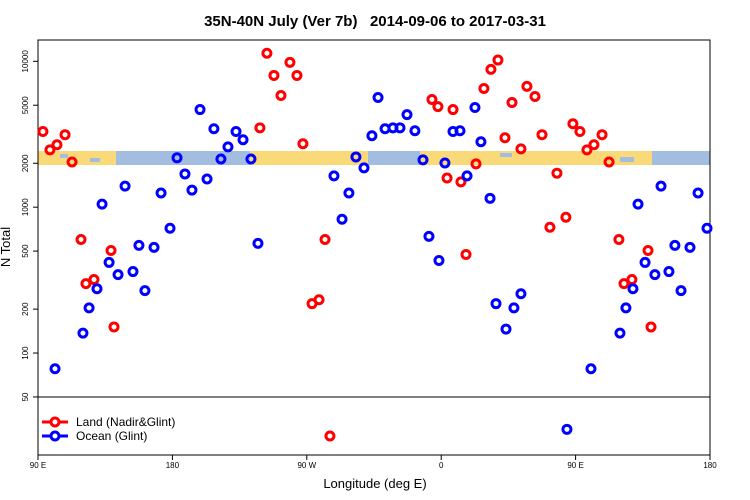 The height and width of the screenshot is (500, 750). I want to click on x-tick-label: 0, so click(441, 465).